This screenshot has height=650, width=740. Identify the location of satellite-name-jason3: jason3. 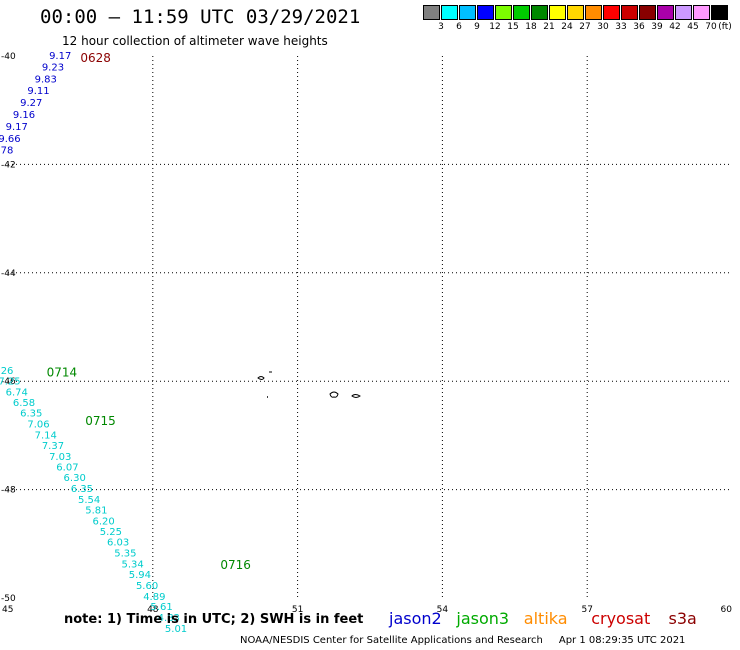
(483, 618).